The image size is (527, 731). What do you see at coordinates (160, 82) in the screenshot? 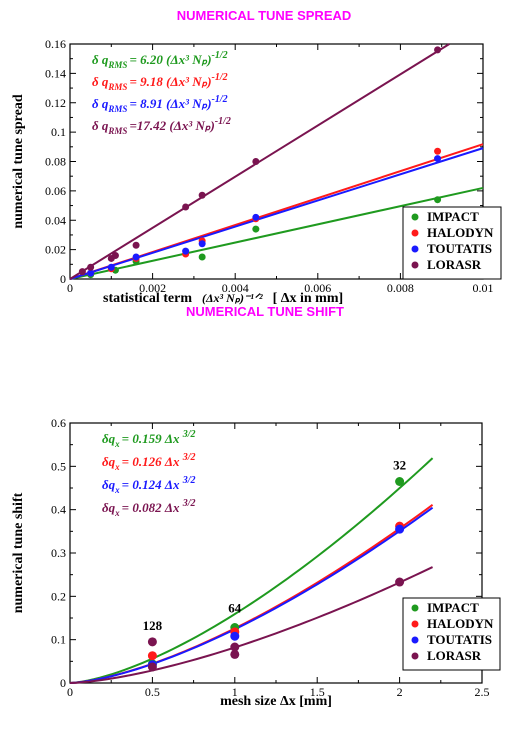
I see `fit-formula-halodyn: δ qRMS = 9.18 (Δx³ Nₚ)-1/2` at bounding box center [160, 82].